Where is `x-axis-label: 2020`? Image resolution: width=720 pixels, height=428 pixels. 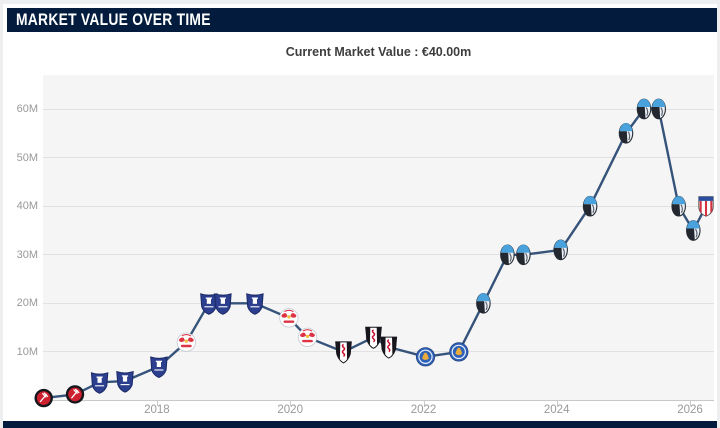 x-axis-label: 2020 is located at coordinates (290, 410).